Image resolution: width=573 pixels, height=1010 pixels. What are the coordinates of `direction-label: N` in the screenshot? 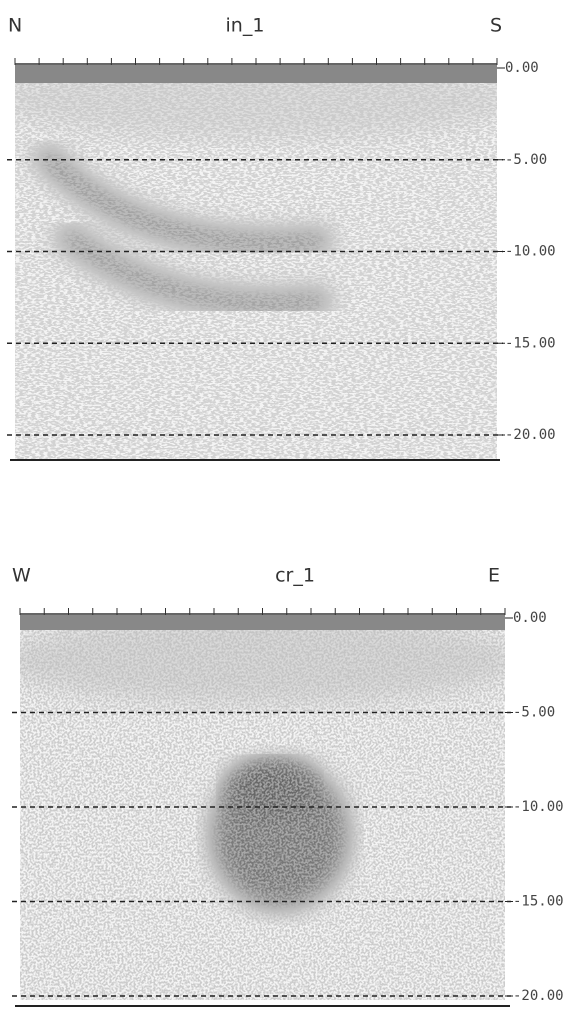 It's located at (15, 26).